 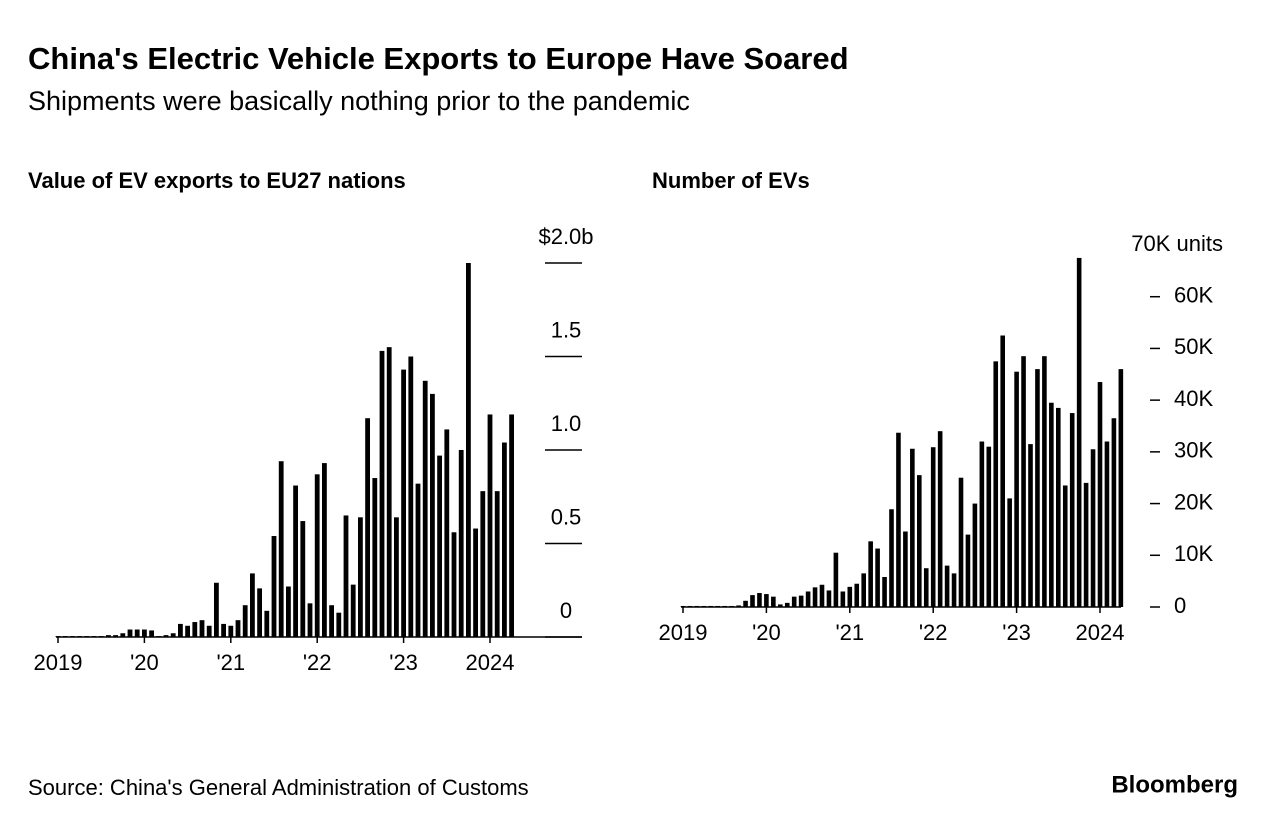 What do you see at coordinates (1193, 553) in the screenshot?
I see `y-tick-label: 10K` at bounding box center [1193, 553].